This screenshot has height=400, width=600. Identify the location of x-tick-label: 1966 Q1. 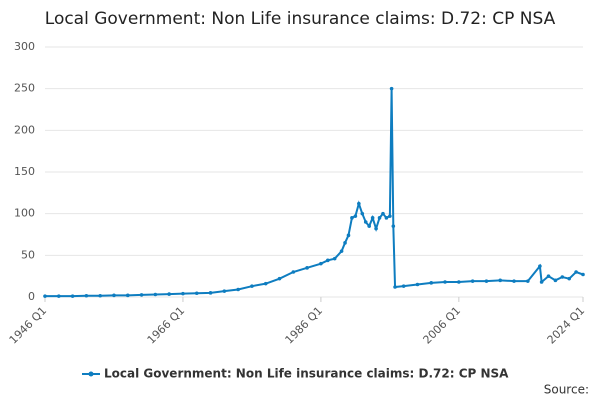
(166, 325).